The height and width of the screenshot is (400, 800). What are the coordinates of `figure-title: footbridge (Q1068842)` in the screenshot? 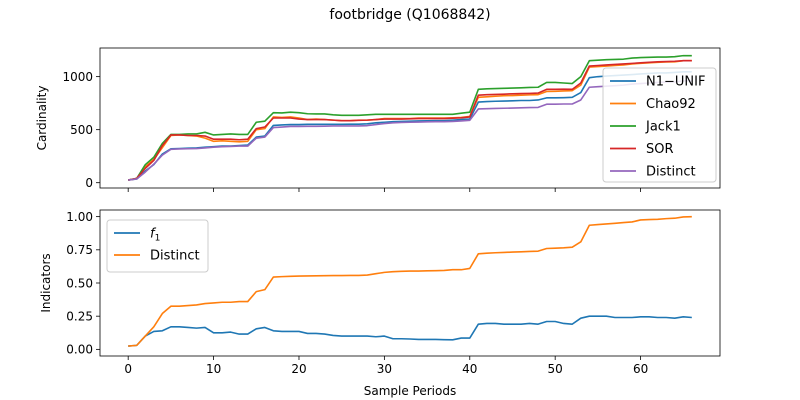 It's located at (409, 15).